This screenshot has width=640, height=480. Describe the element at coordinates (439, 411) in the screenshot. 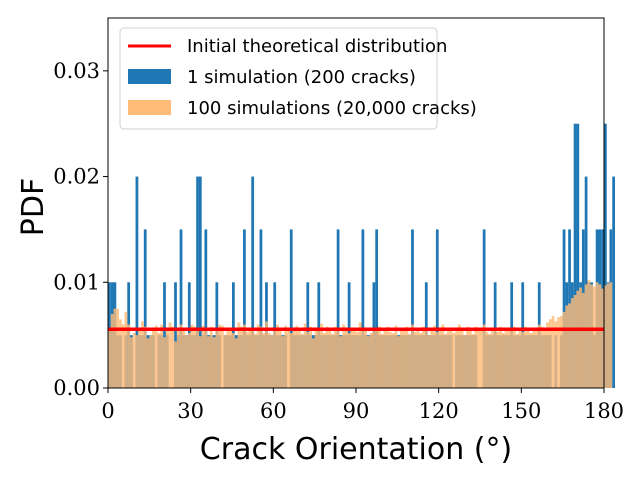

I see `x-tick-label-120: 120` at that location.